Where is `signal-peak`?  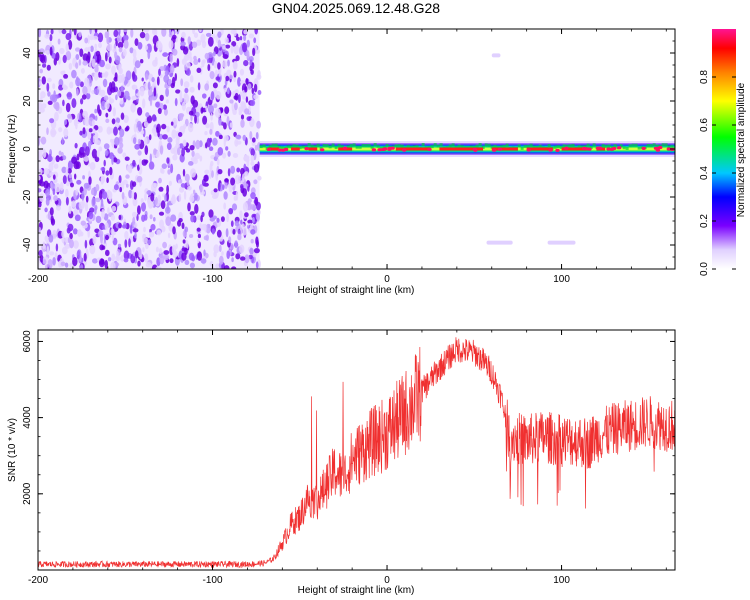
signal-peak is located at coordinates (539, 149).